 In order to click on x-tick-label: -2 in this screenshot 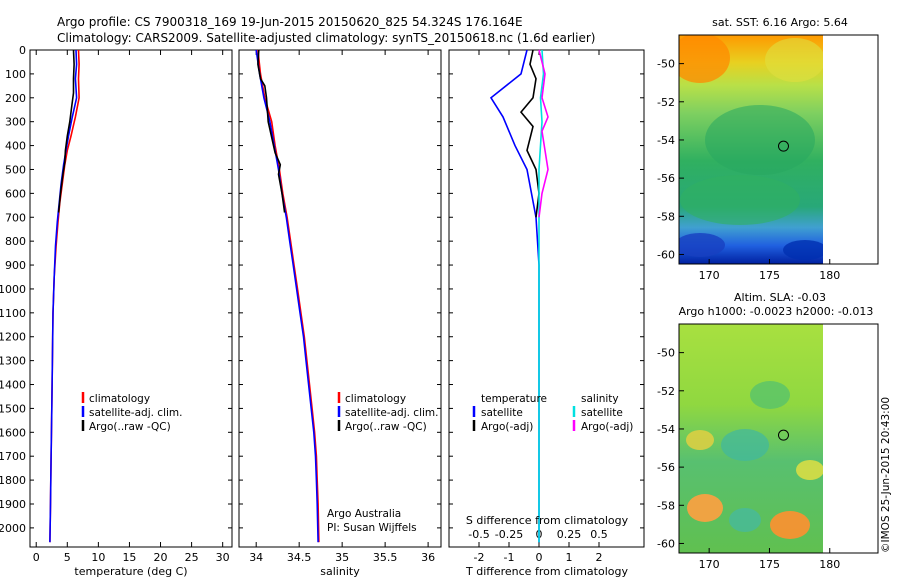, I will do `click(479, 557)`.